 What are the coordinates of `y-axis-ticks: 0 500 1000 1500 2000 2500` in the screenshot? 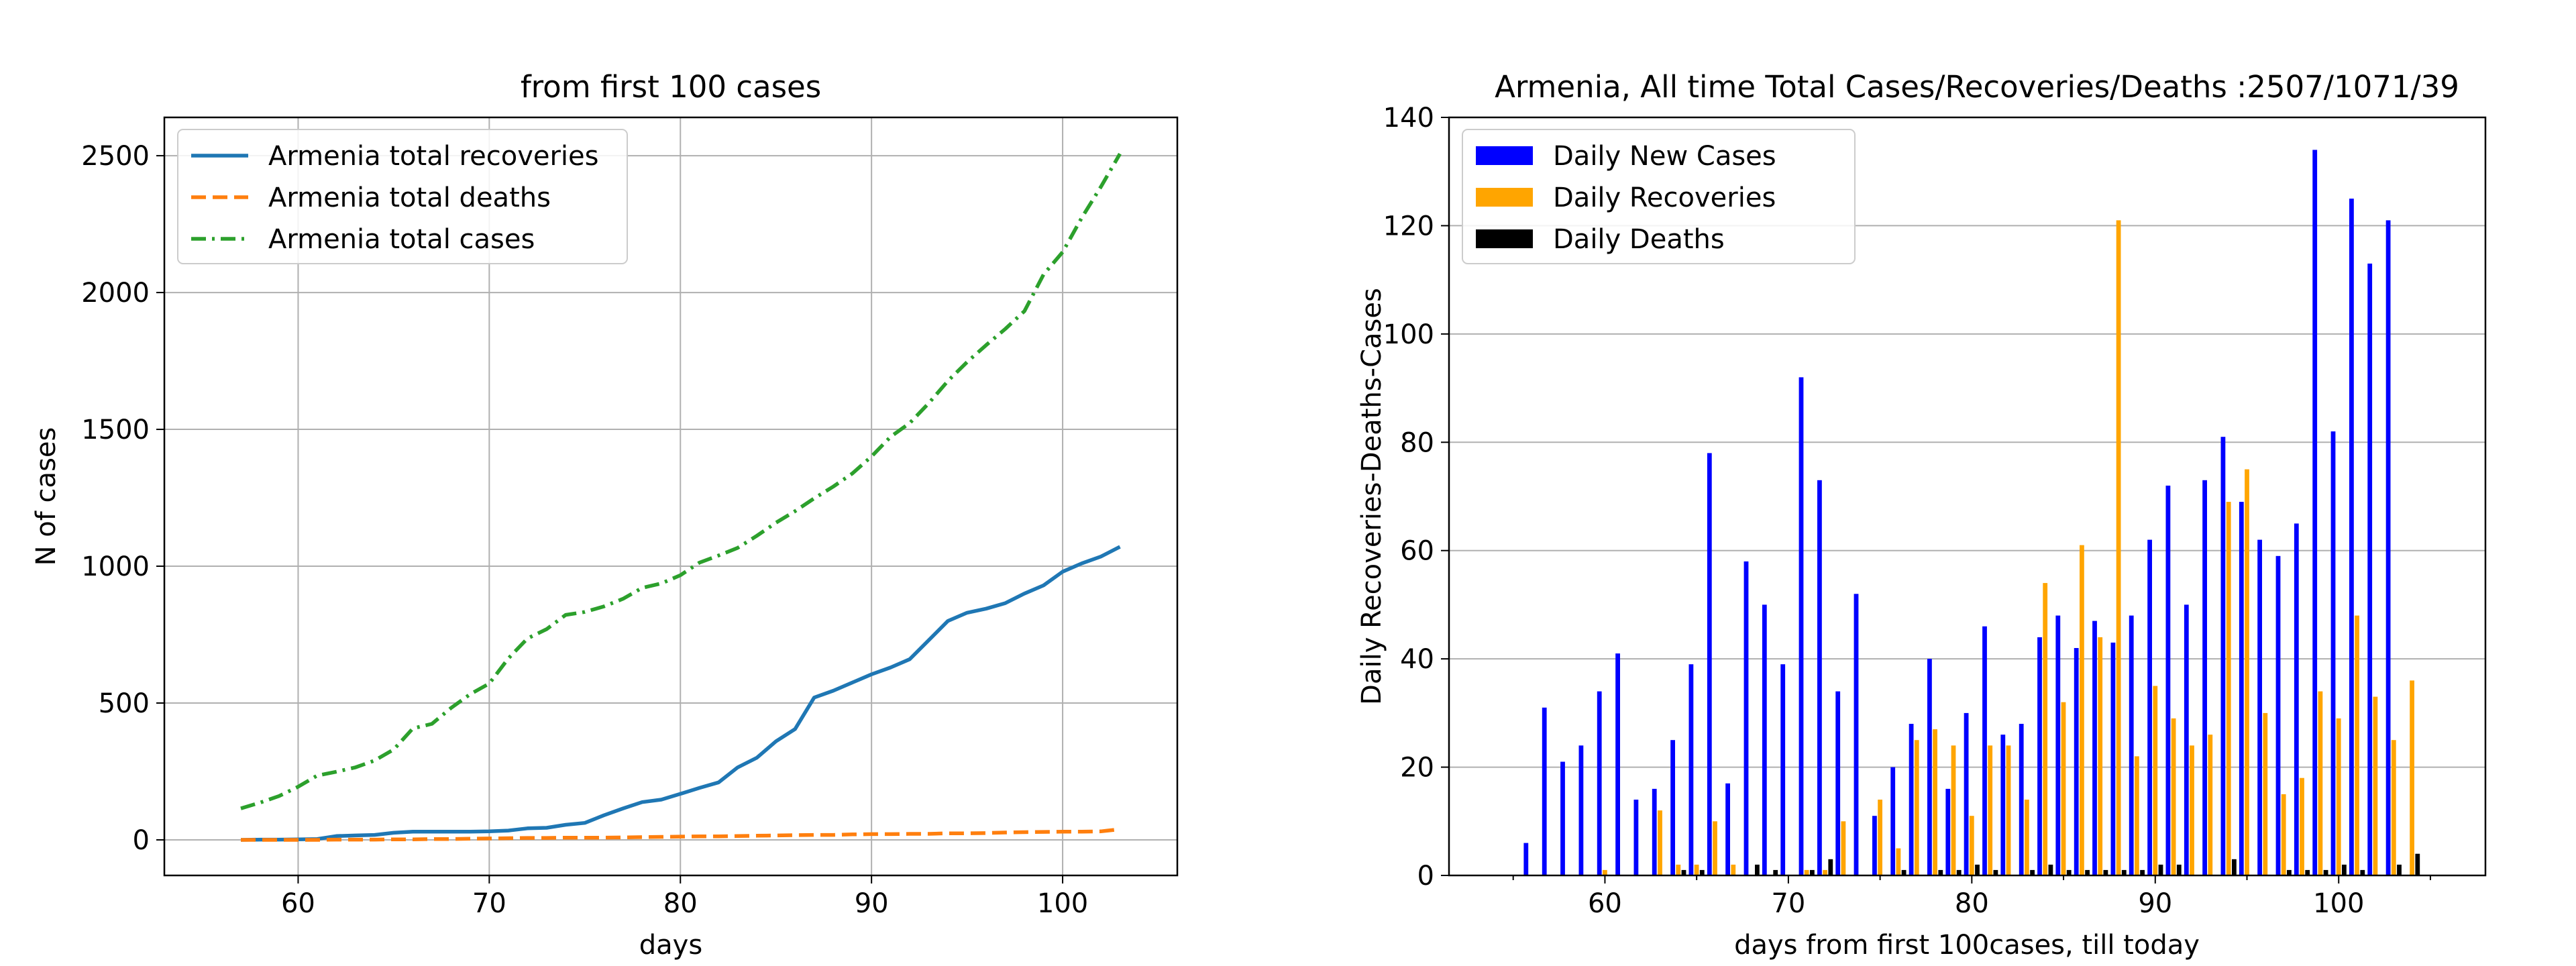 It's located at (122, 498).